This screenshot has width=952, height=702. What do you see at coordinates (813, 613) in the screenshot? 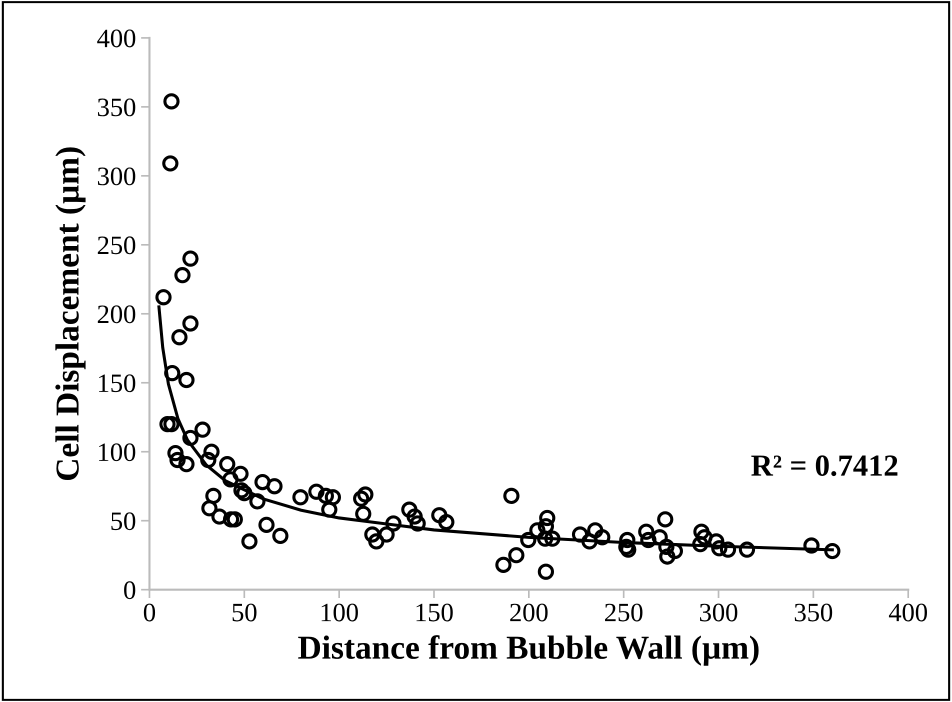
I see `x-tick-label: 350` at bounding box center [813, 613].